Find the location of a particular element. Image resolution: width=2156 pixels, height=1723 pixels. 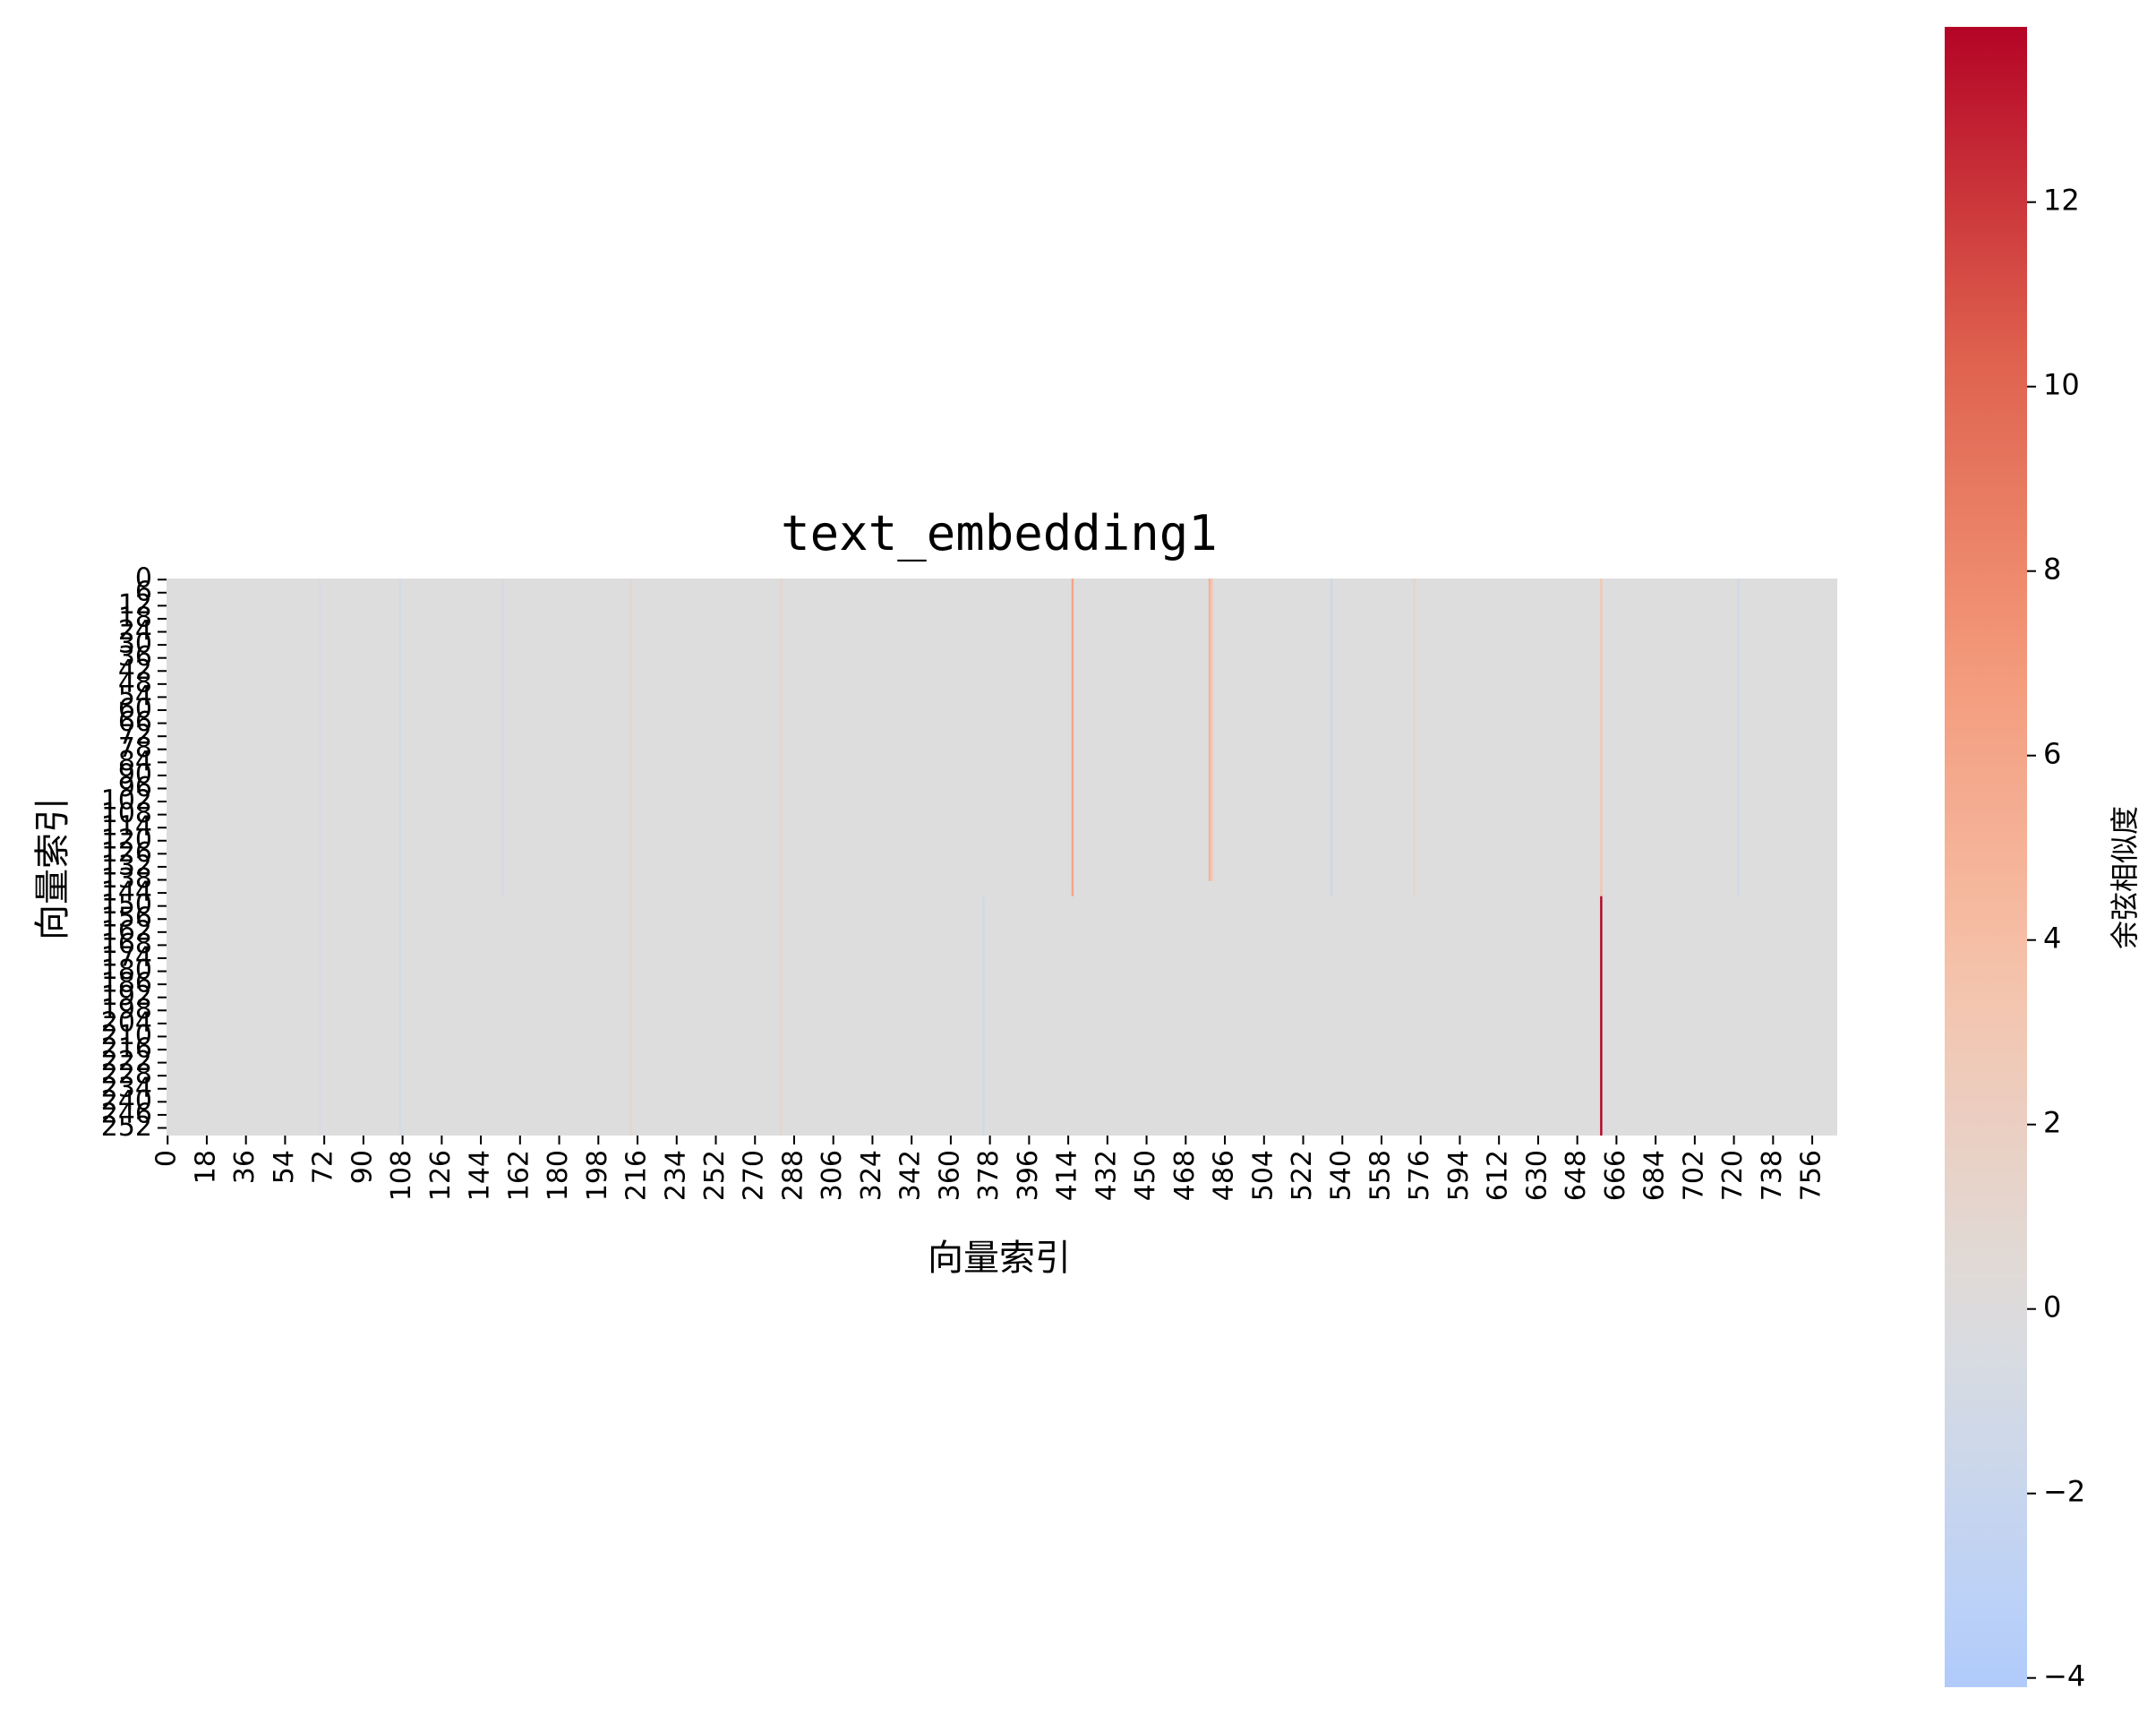

y-tick-label: 210 is located at coordinates (126, 1035).